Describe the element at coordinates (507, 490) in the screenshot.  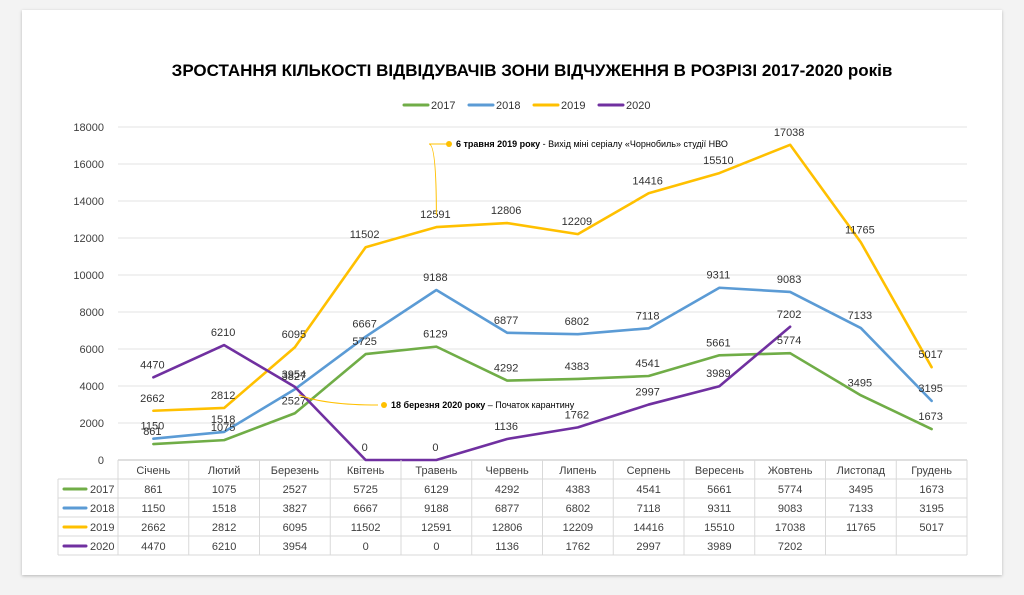
I see `table-cell: 4292` at that location.